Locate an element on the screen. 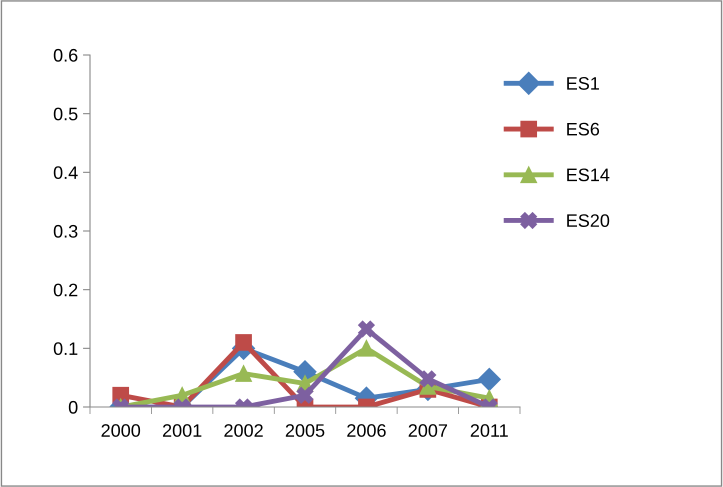 Image resolution: width=723 pixels, height=487 pixels. y-tick-label: 0.3 is located at coordinates (66, 231).